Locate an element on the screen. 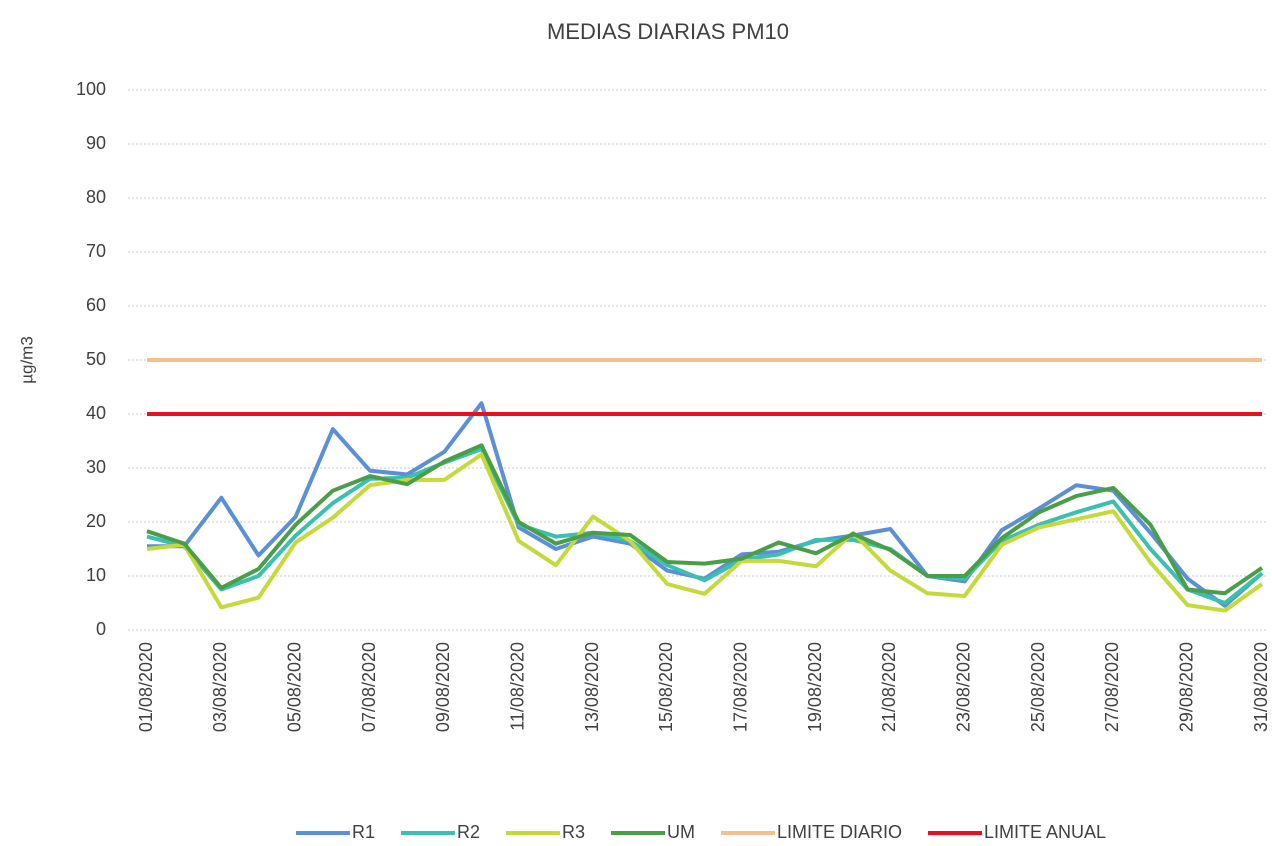 Image resolution: width=1272 pixels, height=846 pixels. y-tick-label: 50 is located at coordinates (96, 359).